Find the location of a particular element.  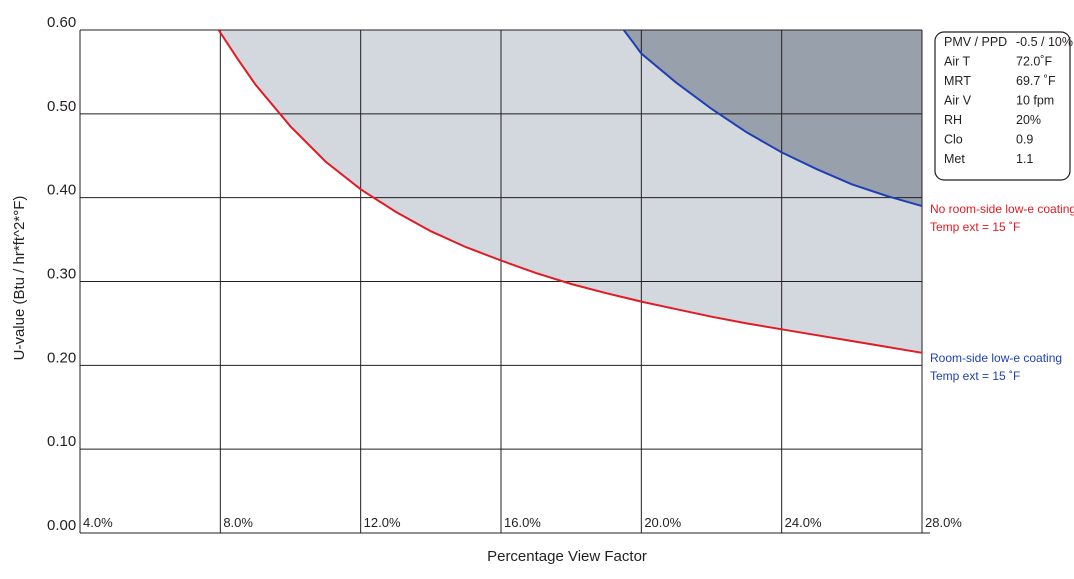

x-tick-label: 24.0% is located at coordinates (803, 522).